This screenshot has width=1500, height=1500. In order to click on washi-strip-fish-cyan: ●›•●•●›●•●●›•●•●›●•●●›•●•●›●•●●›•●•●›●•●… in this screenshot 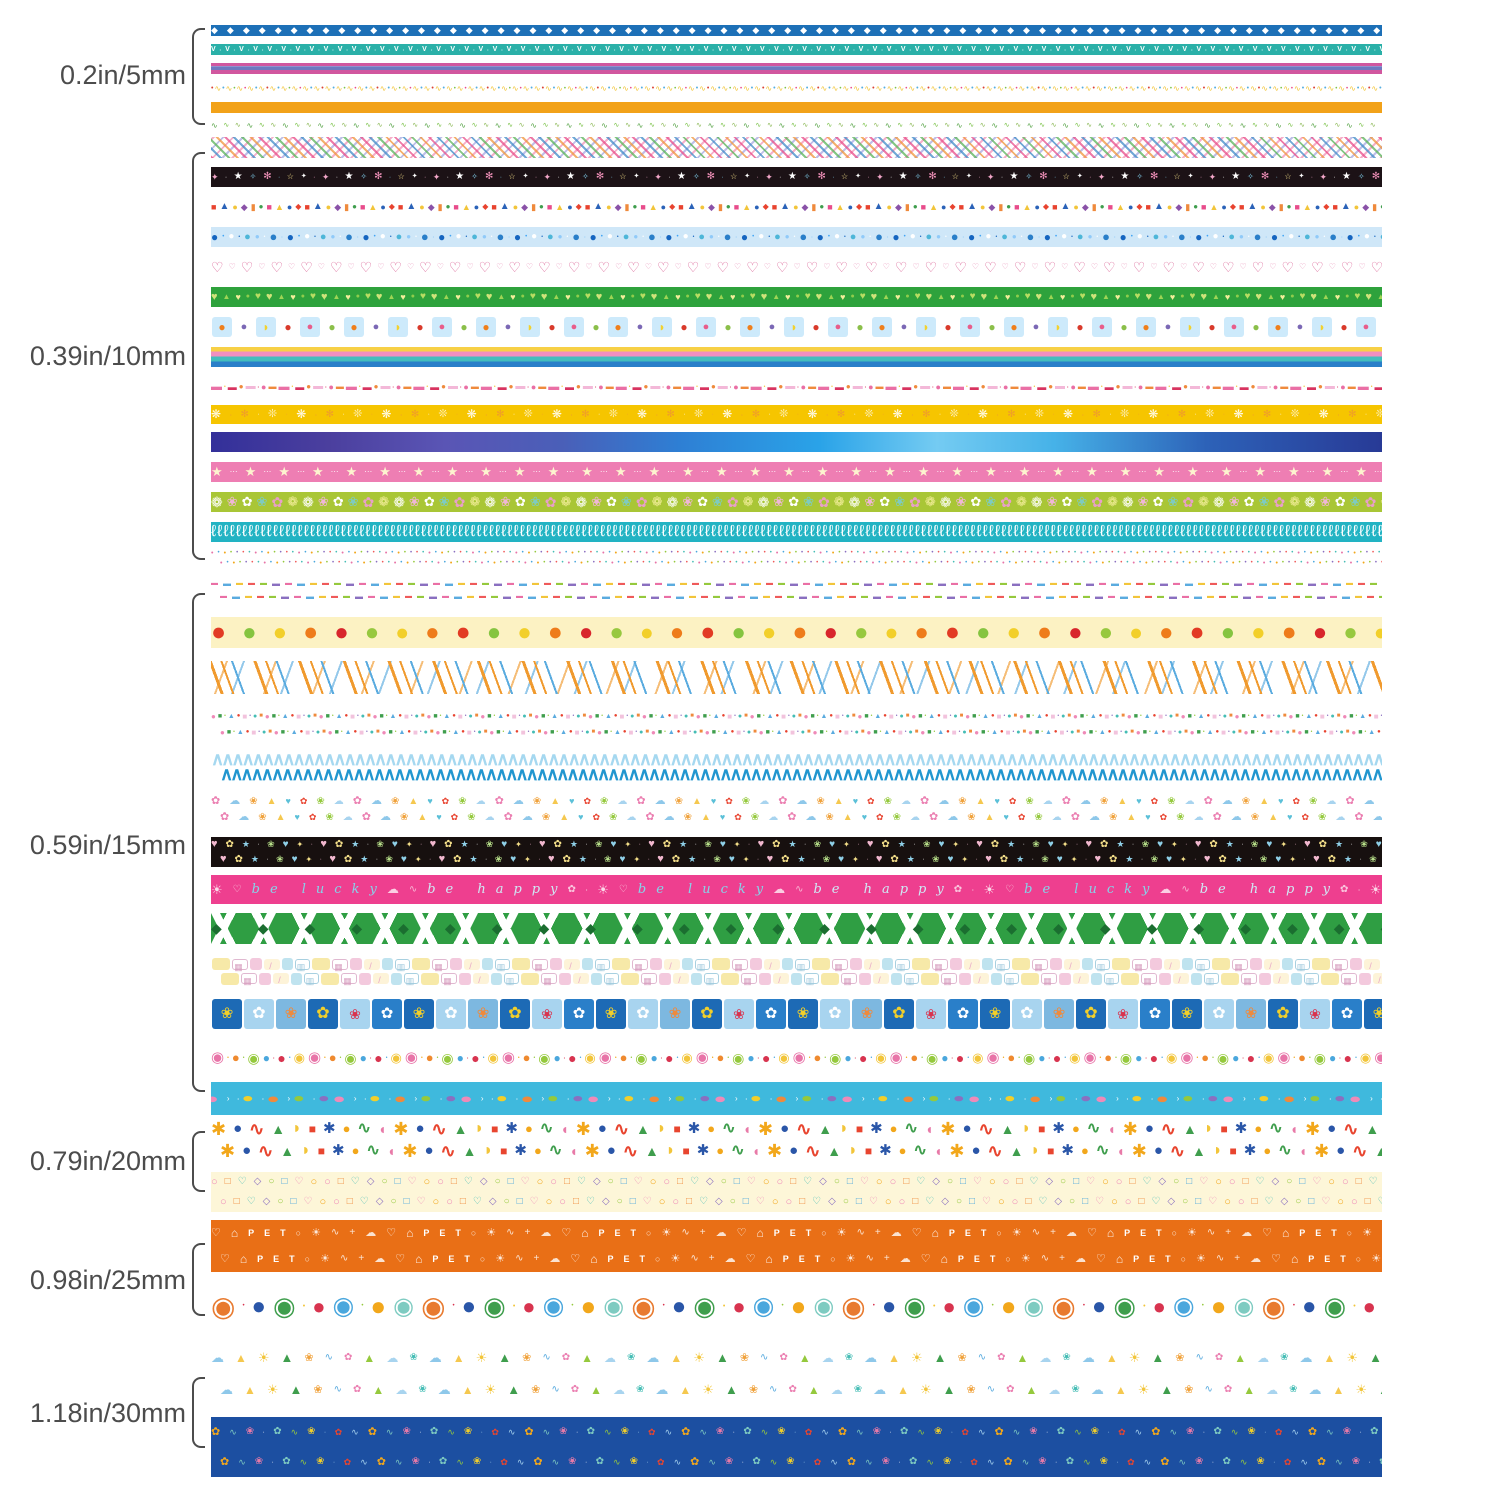, I will do `click(796, 1098)`.